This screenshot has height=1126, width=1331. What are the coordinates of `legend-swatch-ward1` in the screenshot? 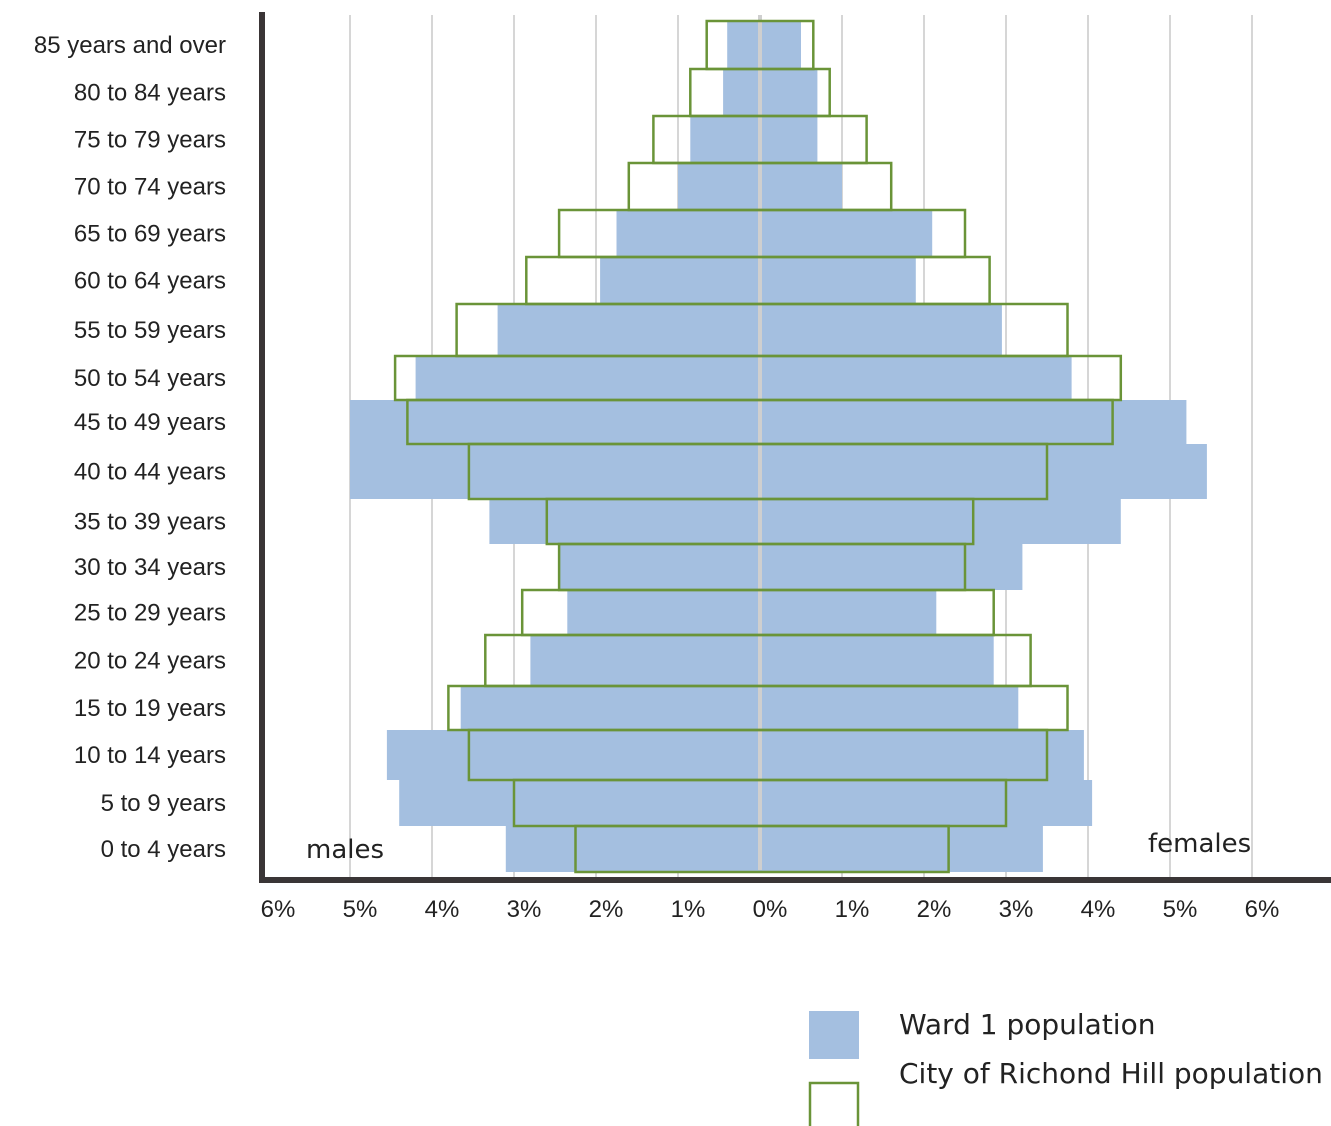 It's located at (834, 1035).